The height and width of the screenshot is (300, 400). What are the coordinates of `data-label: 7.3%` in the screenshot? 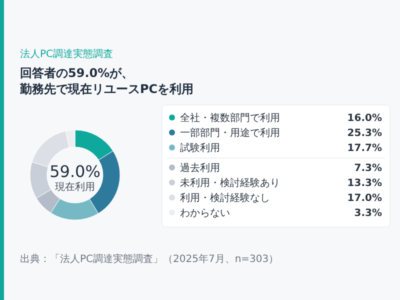 It's located at (368, 168).